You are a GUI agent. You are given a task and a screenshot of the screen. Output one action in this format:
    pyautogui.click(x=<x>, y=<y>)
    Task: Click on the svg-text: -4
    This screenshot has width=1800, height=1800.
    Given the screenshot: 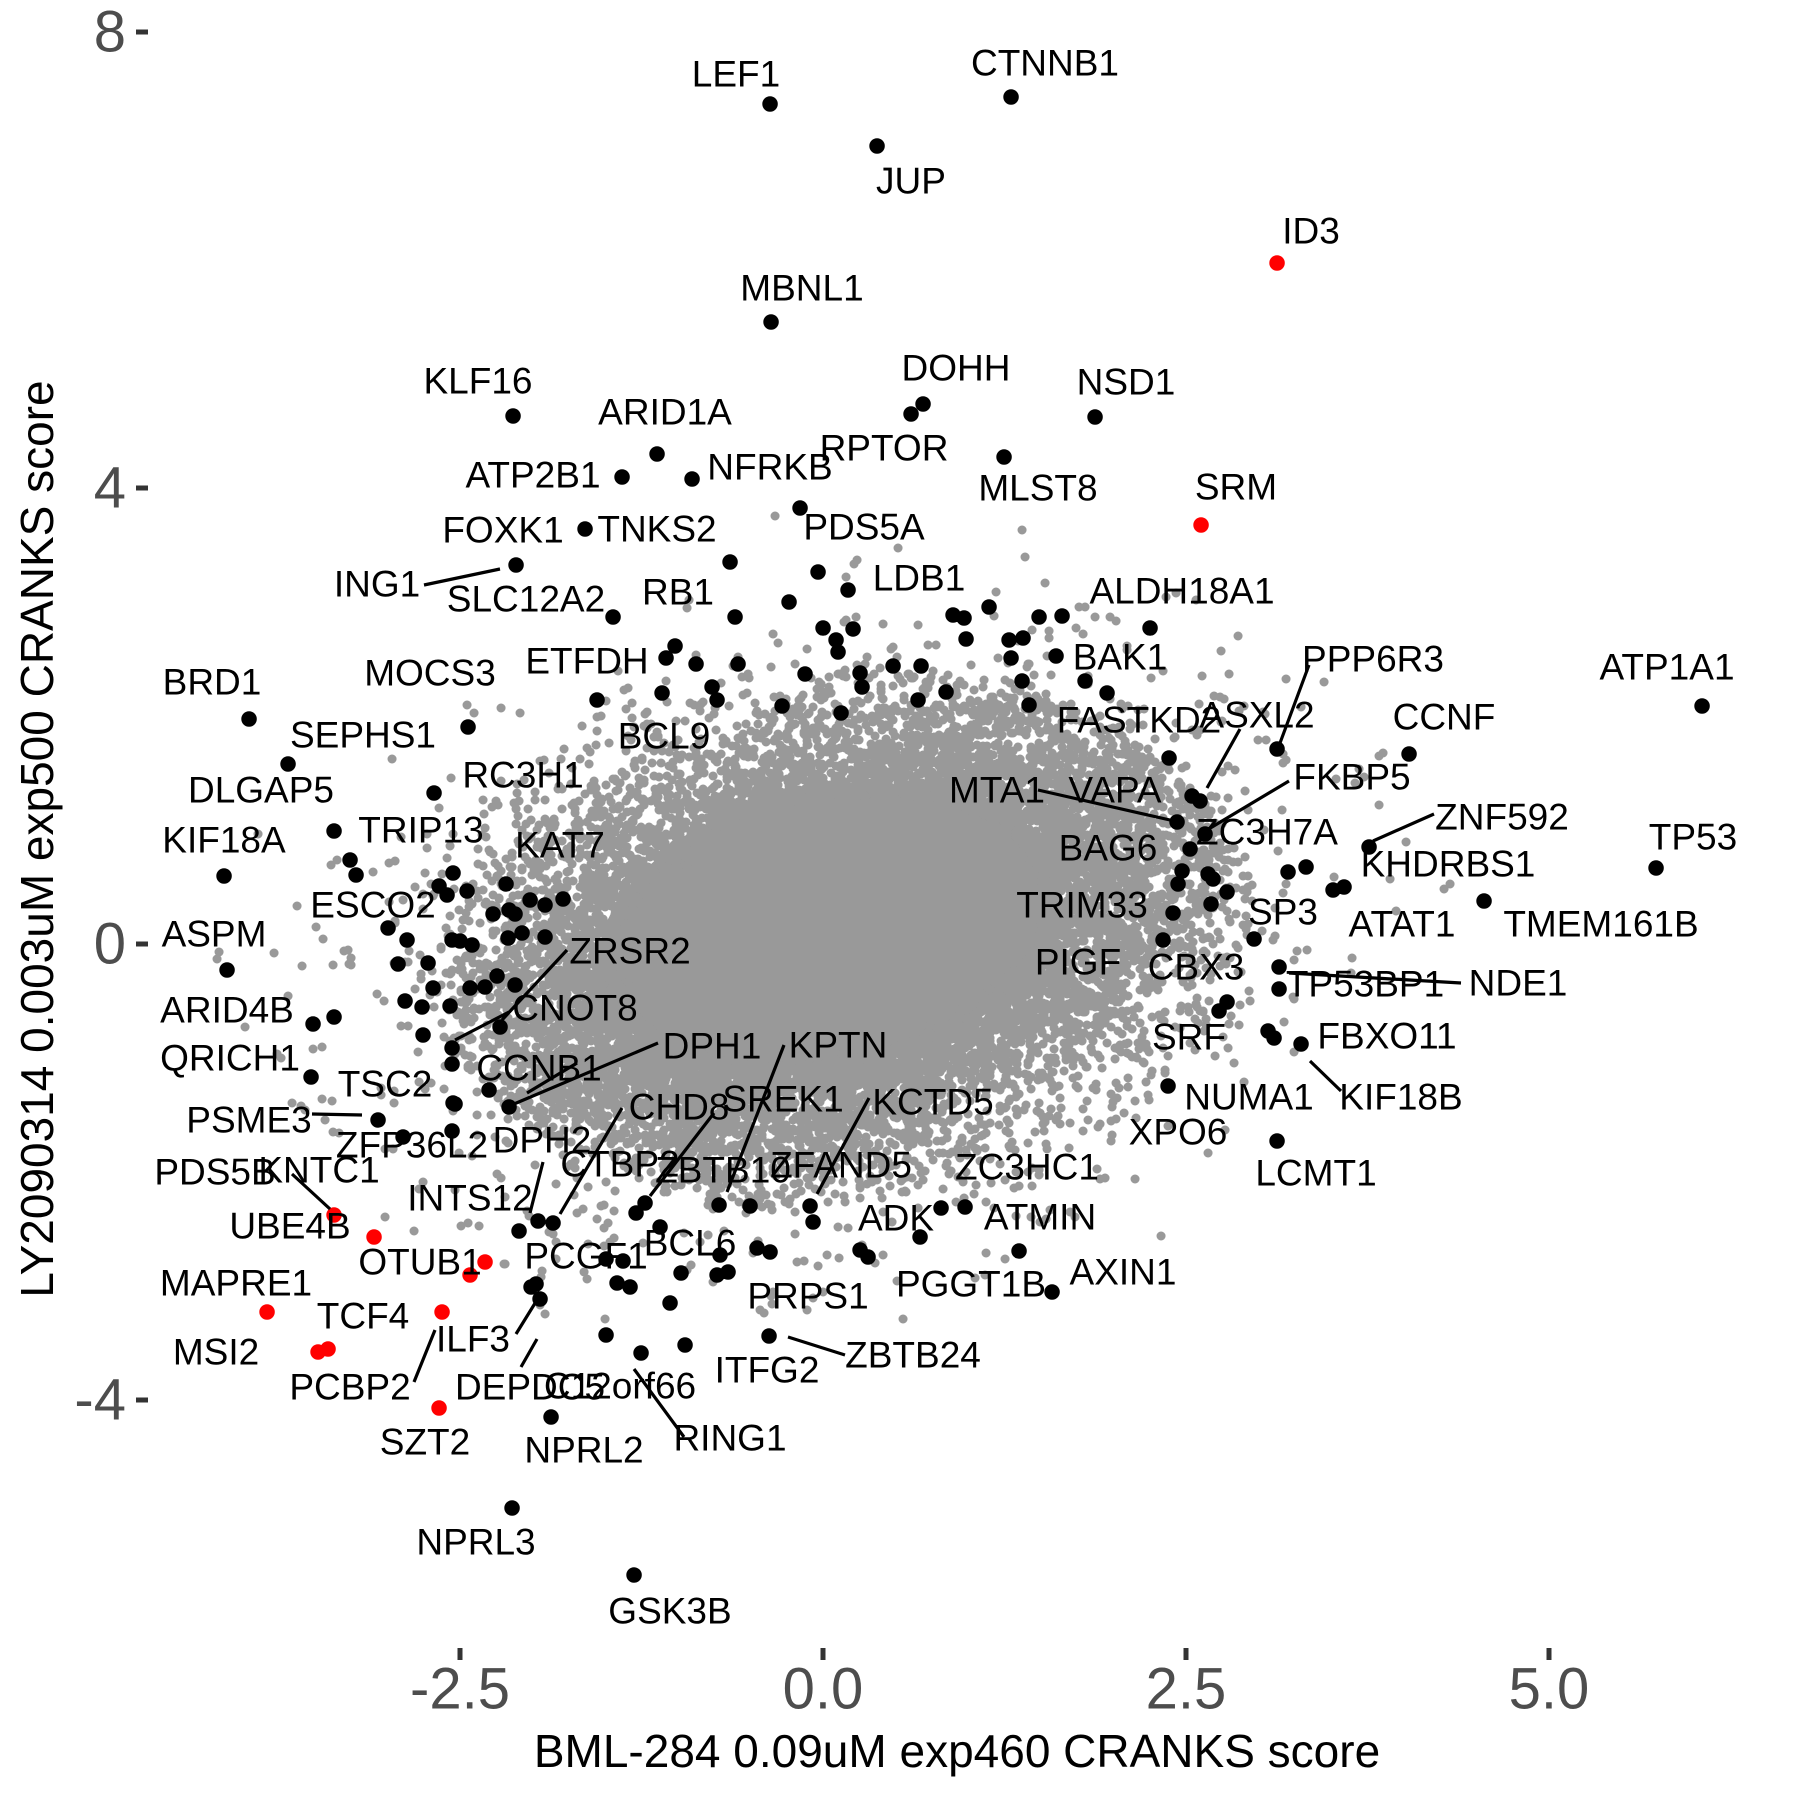 What is the action you would take?
    pyautogui.click(x=100, y=1400)
    